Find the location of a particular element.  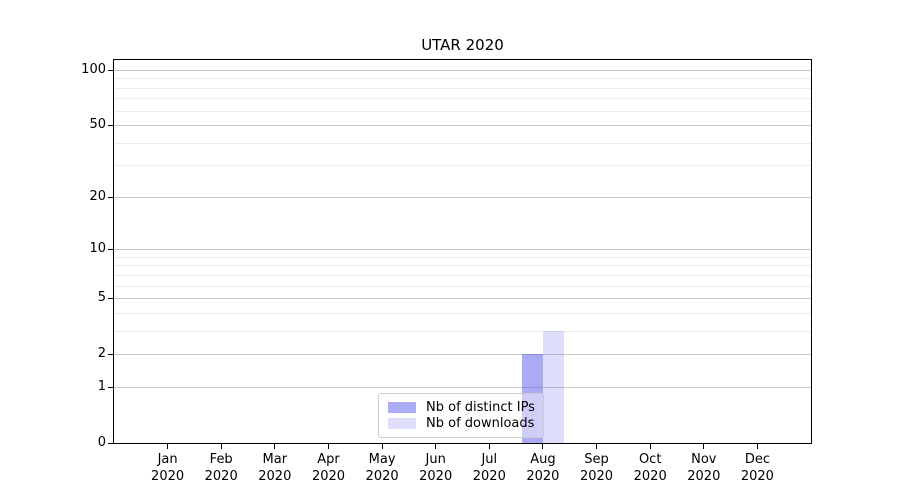

x-tick-label: Apr 2020 is located at coordinates (329, 468).